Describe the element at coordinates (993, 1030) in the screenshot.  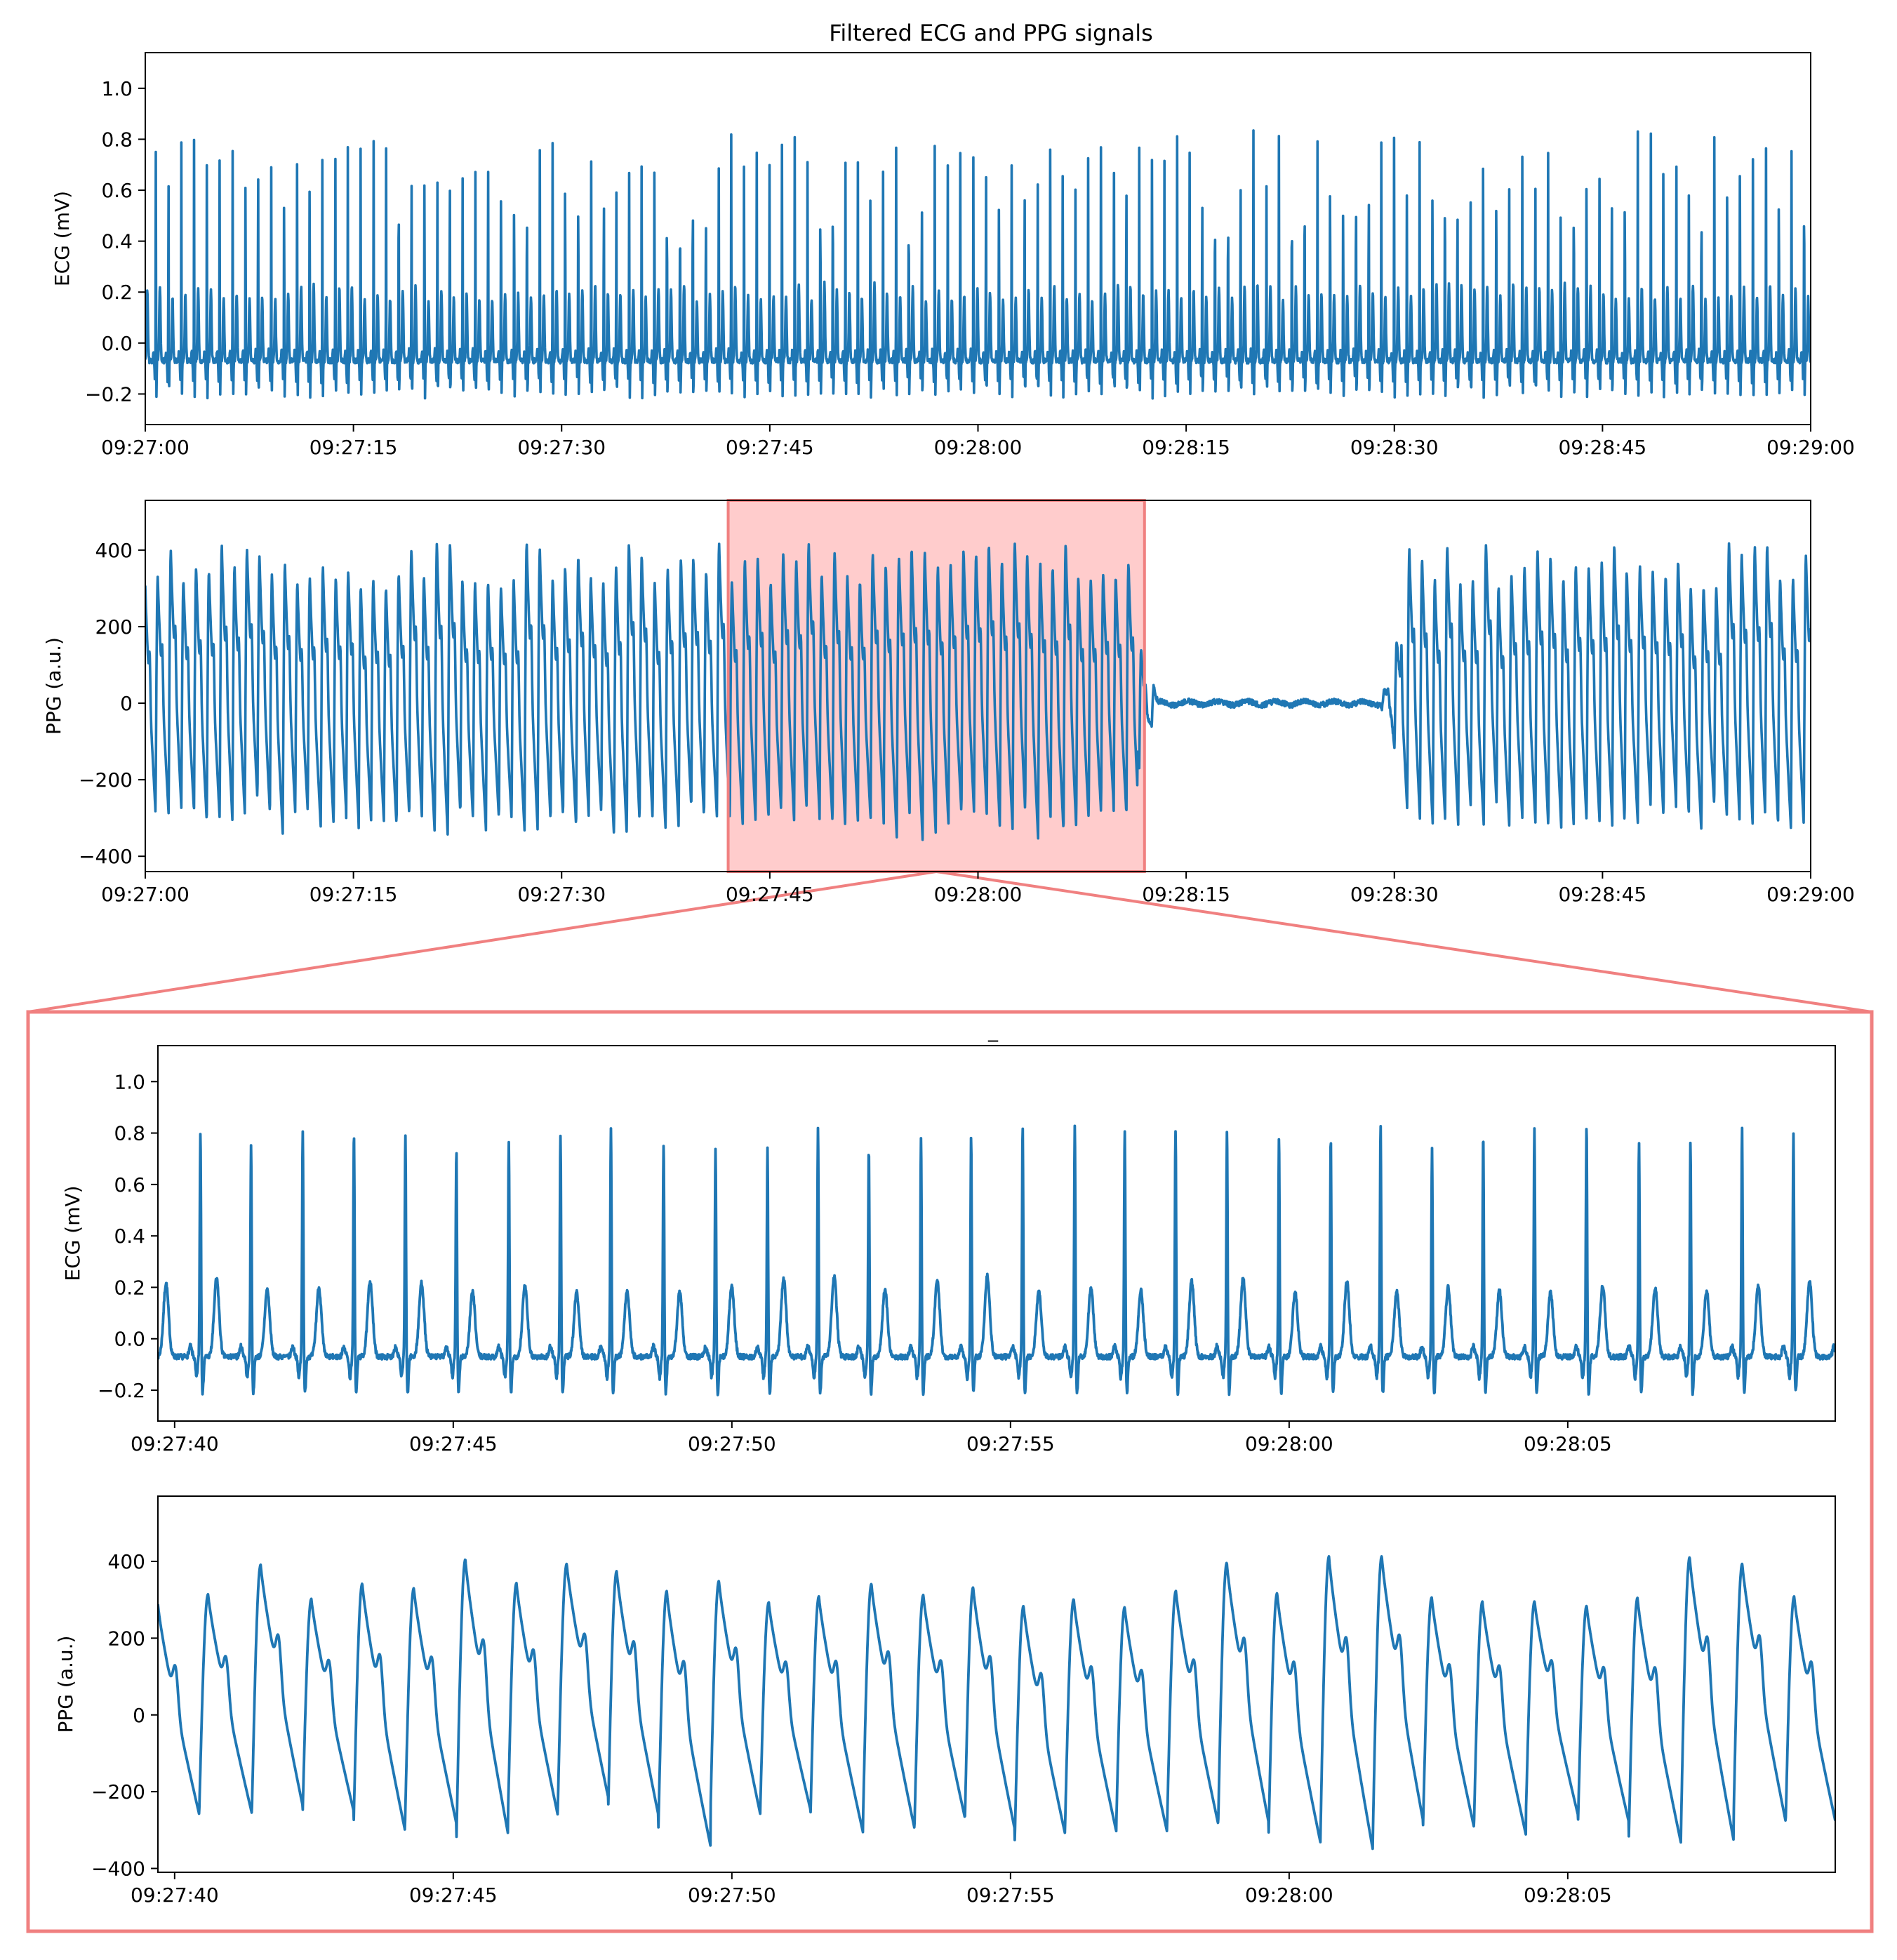
I see `panel-title: _` at that location.